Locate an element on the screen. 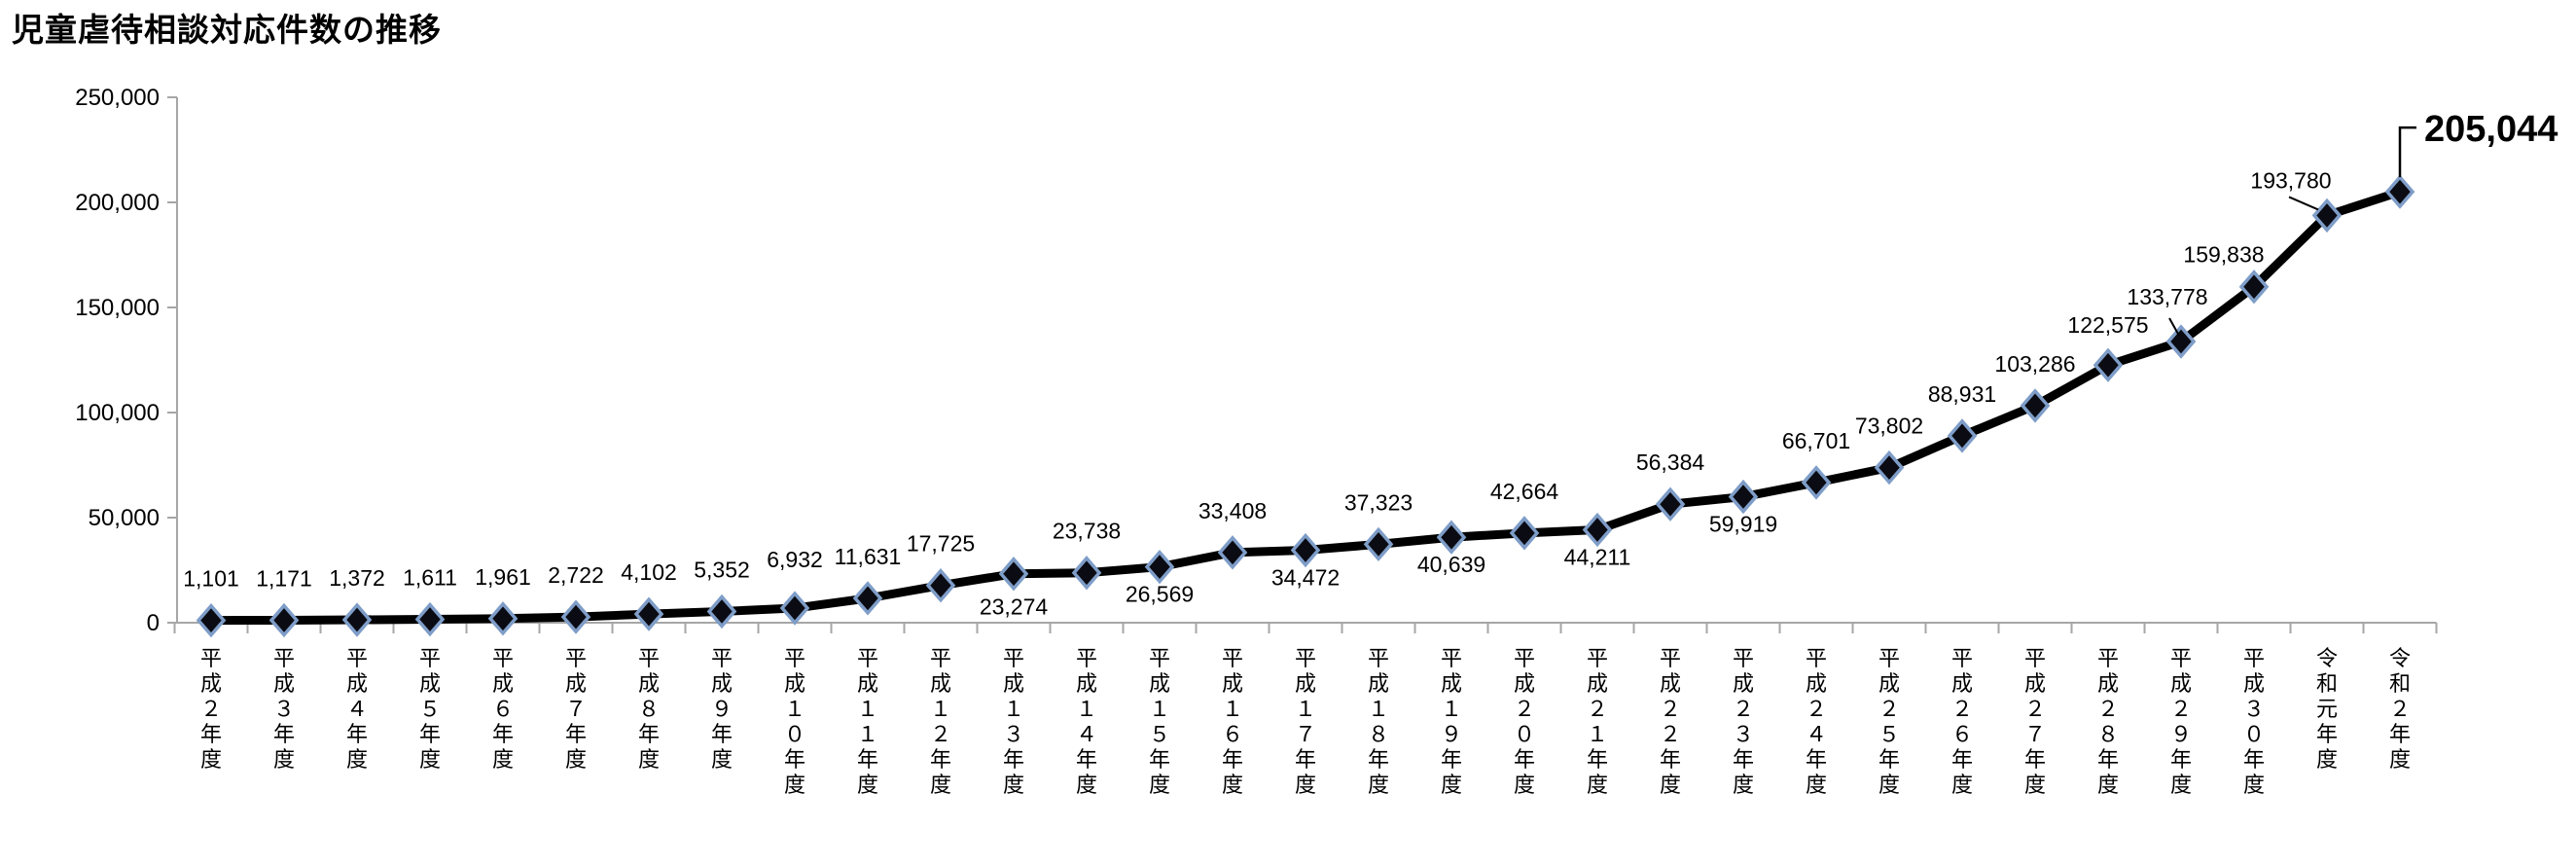  y-tick-label: 150,000 is located at coordinates (117, 308).